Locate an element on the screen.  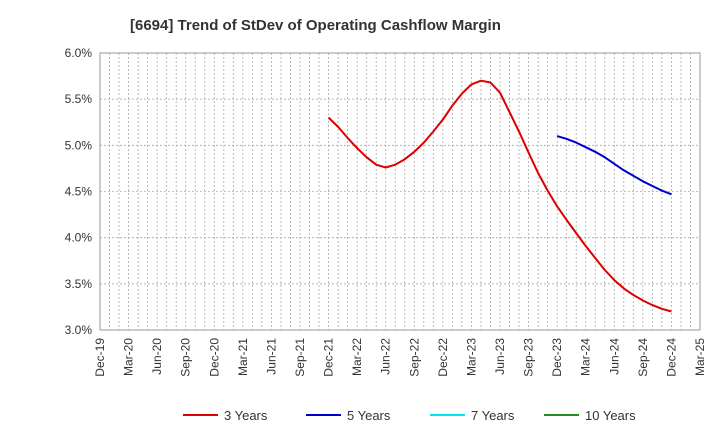
x-tick-label: Jun-20 is located at coordinates (157, 356).